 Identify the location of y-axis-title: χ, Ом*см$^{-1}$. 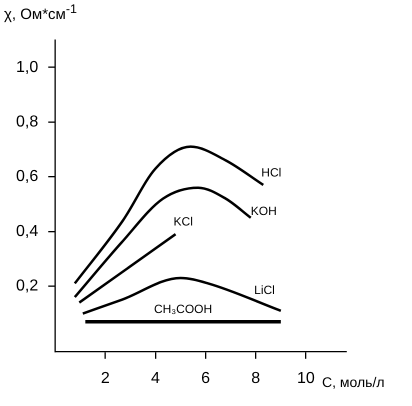
(40, 12).